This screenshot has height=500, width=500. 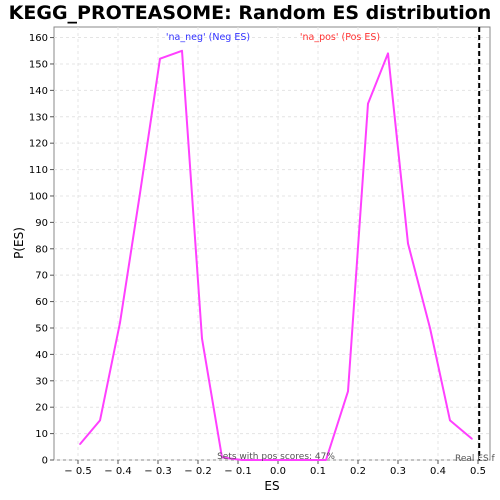 What do you see at coordinates (250, 13) in the screenshot?
I see `chart-title: KEGG_PROTEASOME: Random ES distribution` at bounding box center [250, 13].